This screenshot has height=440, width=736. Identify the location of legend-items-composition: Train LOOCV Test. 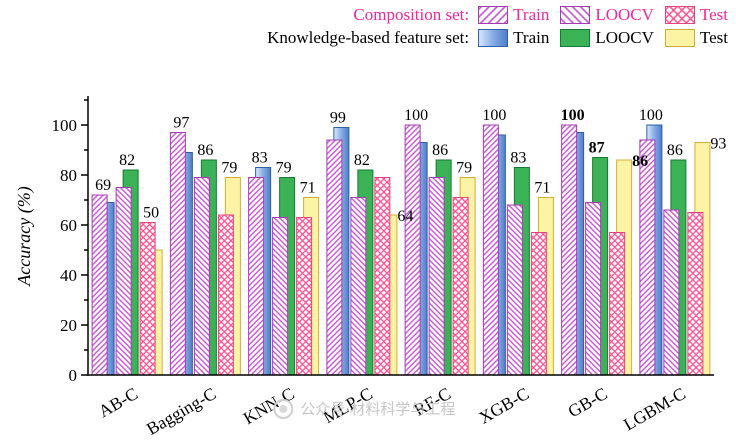
(603, 15).